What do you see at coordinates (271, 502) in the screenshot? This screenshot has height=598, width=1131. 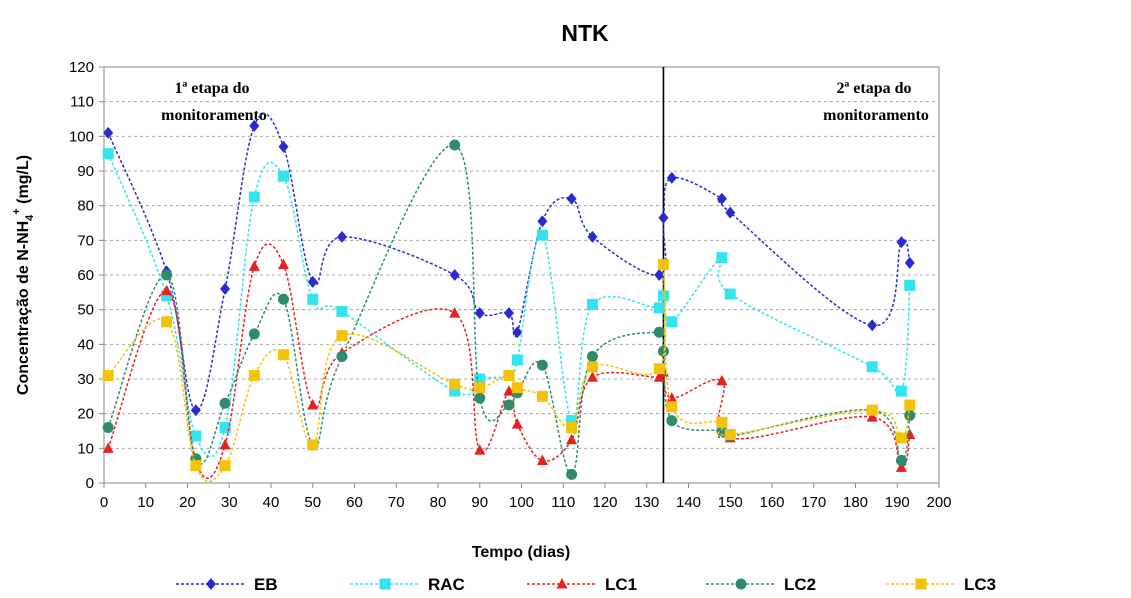 I see `x-tick-label: 40` at bounding box center [271, 502].